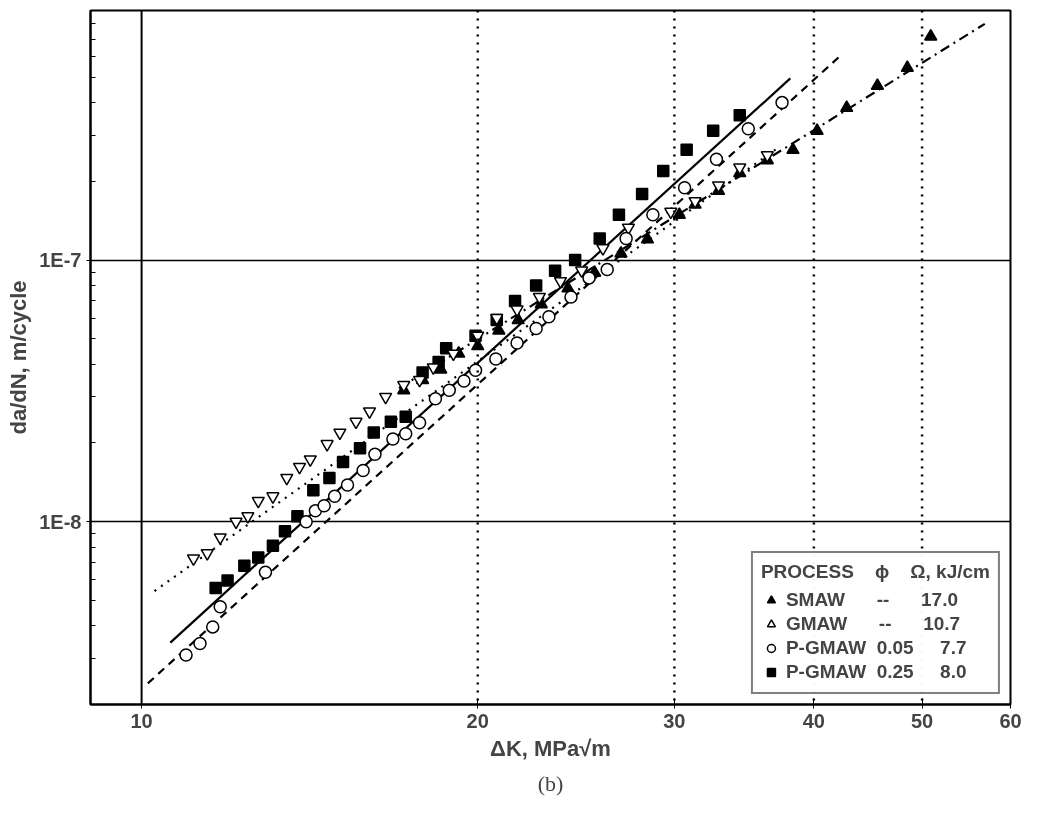 Image resolution: width=1038 pixels, height=824 pixels. What do you see at coordinates (550, 748) in the screenshot?
I see `x-axis-title: ΔK, MPa√m` at bounding box center [550, 748].